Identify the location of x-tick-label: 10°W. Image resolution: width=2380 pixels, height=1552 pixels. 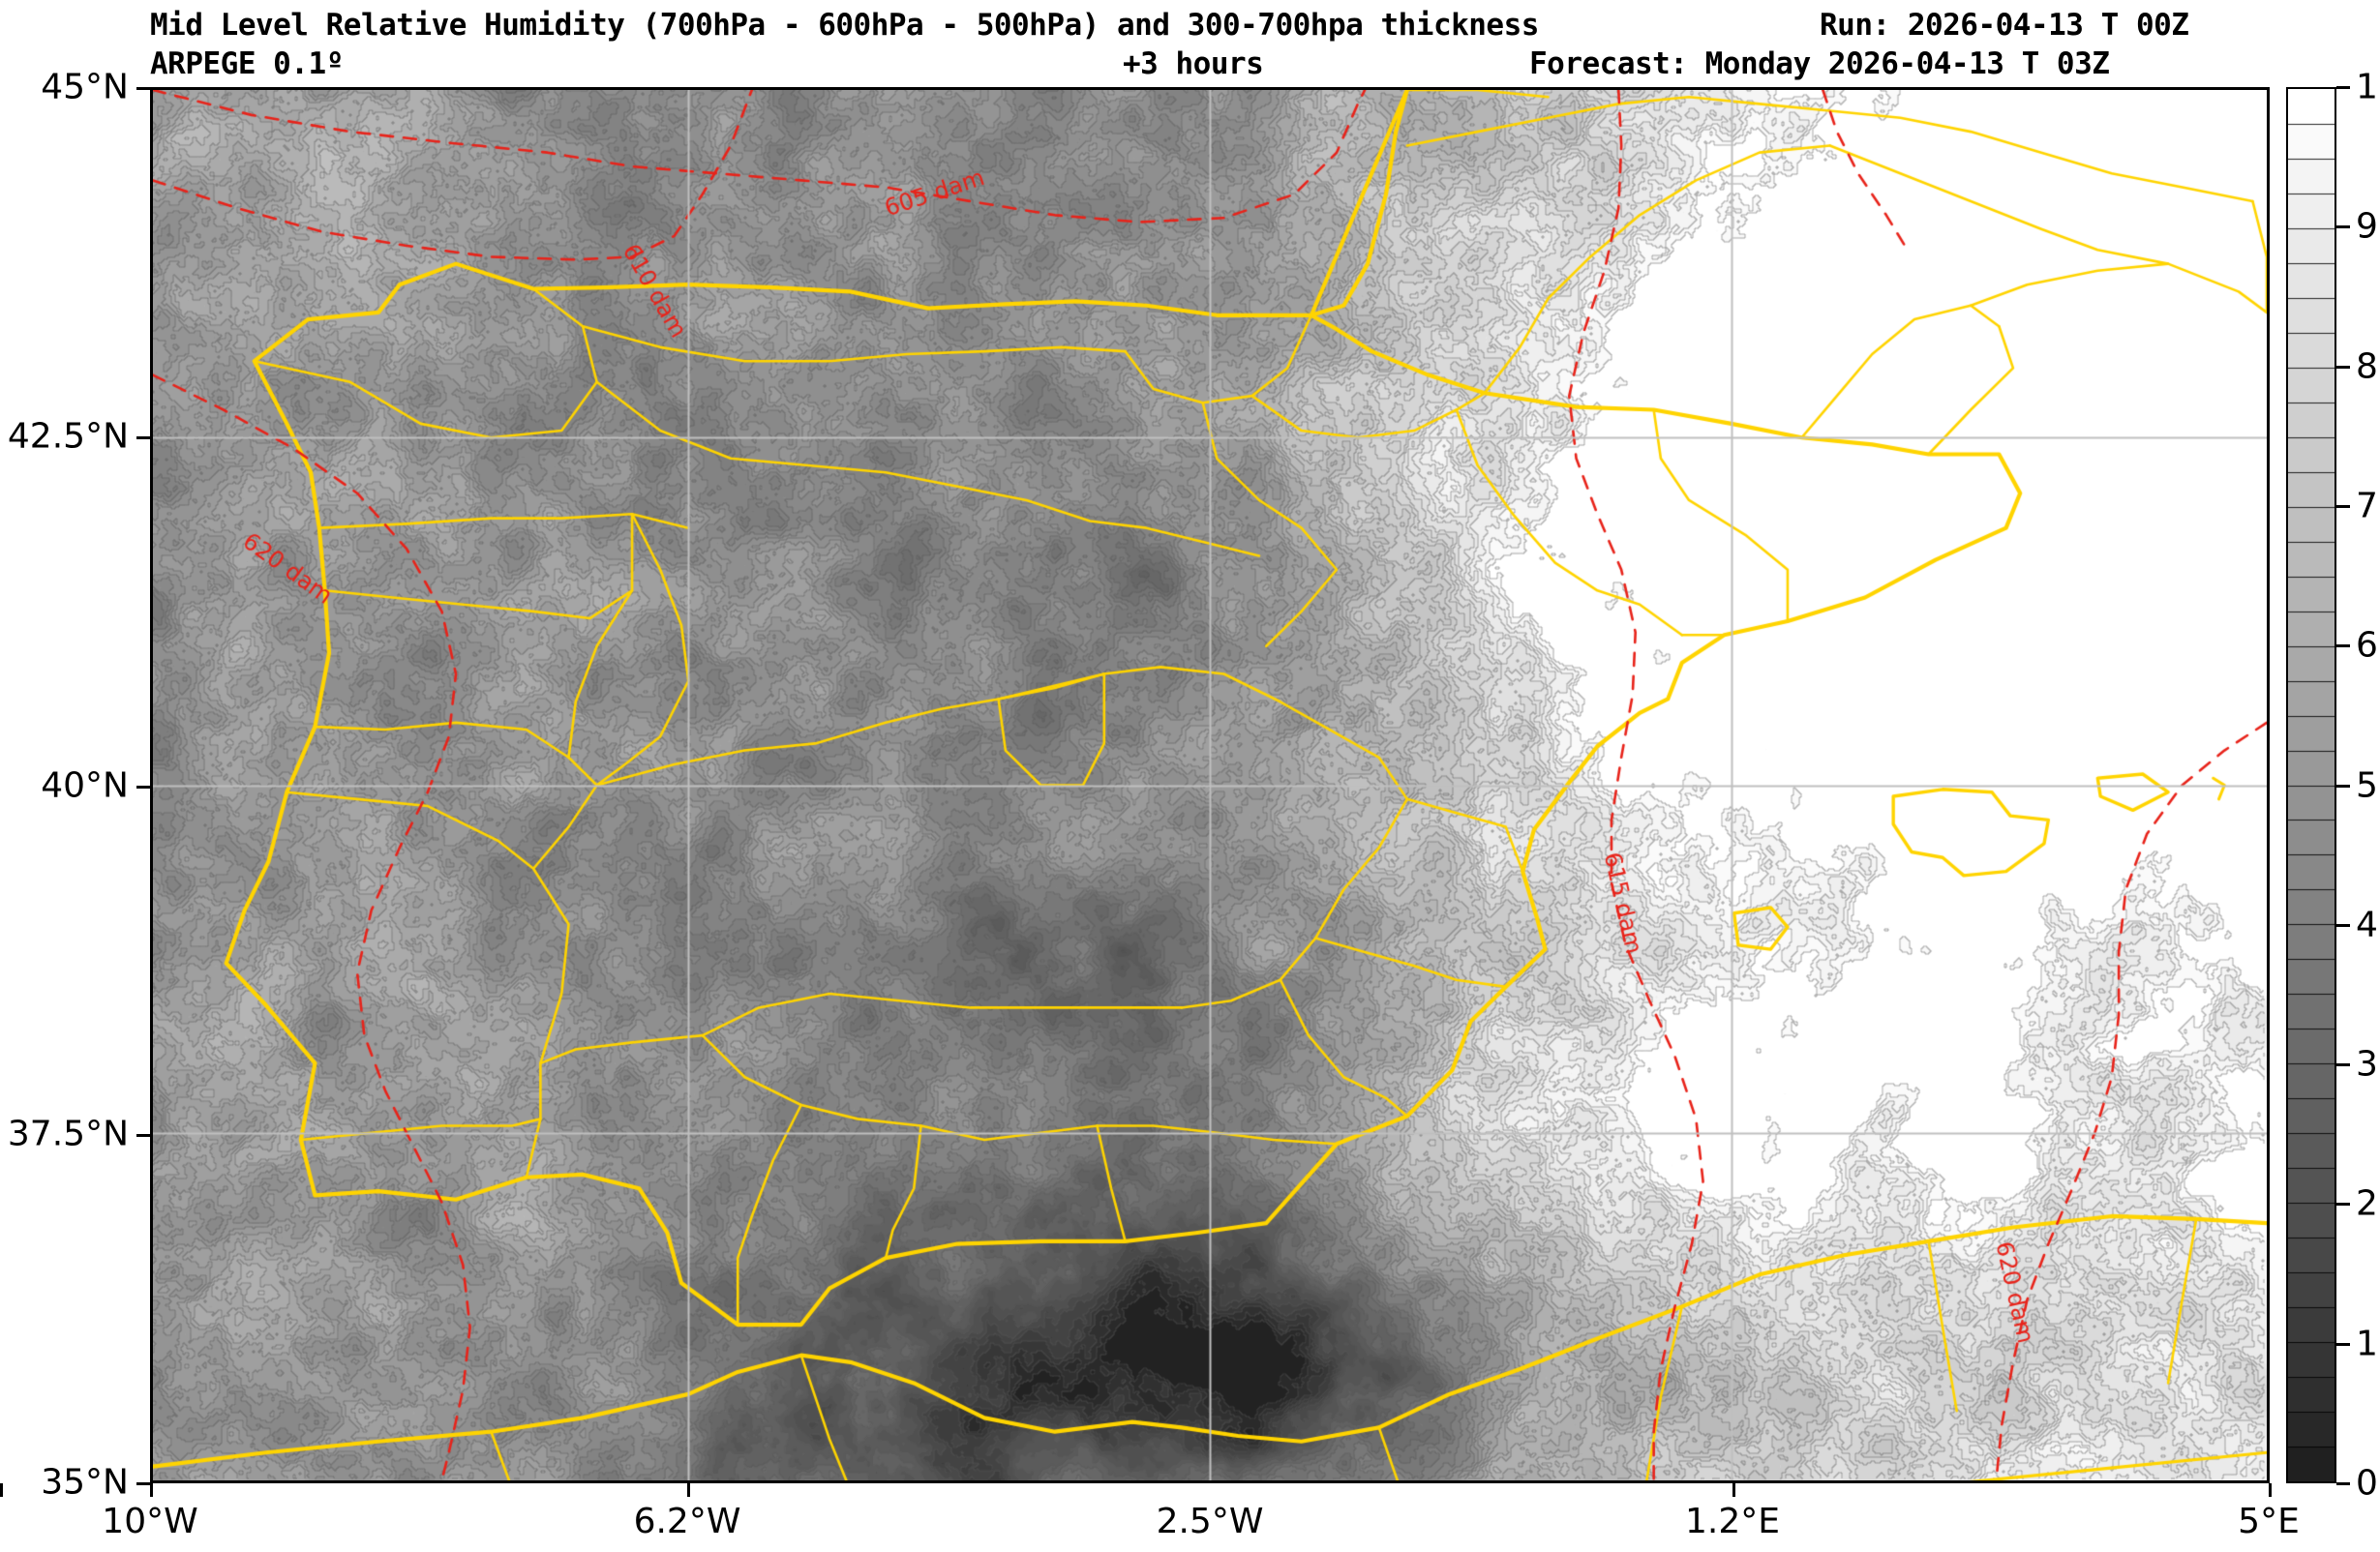
(150, 1522).